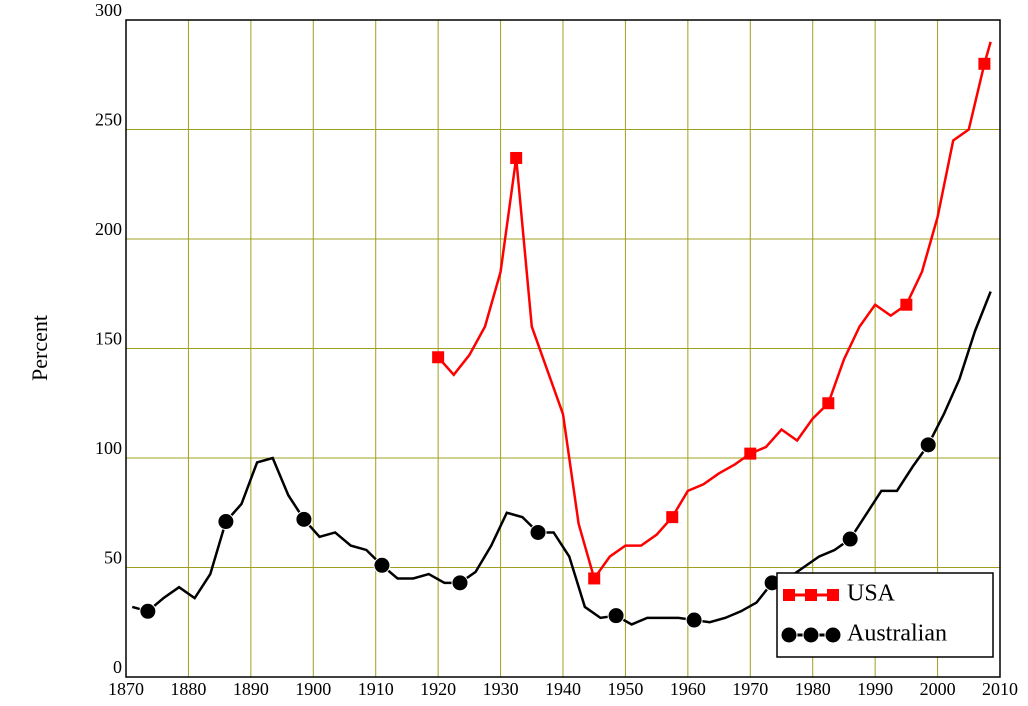 The height and width of the screenshot is (706, 1028). I want to click on x-tick-label: 1990, so click(875, 689).